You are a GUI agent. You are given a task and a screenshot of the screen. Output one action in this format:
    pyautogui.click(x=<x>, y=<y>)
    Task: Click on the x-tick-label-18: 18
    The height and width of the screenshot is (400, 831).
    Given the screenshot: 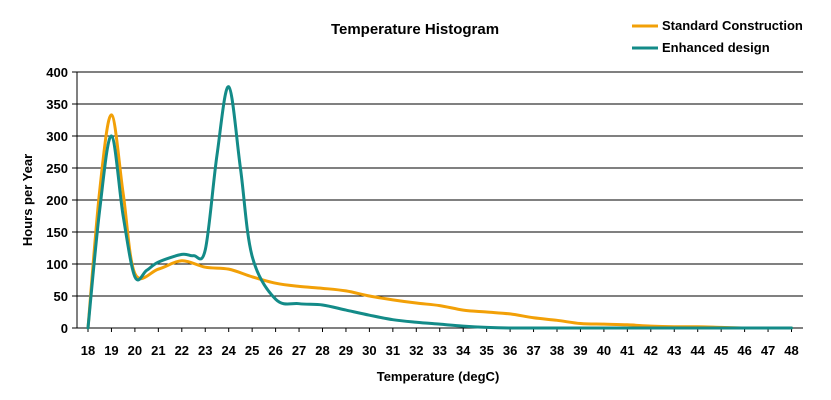 What is the action you would take?
    pyautogui.click(x=88, y=350)
    